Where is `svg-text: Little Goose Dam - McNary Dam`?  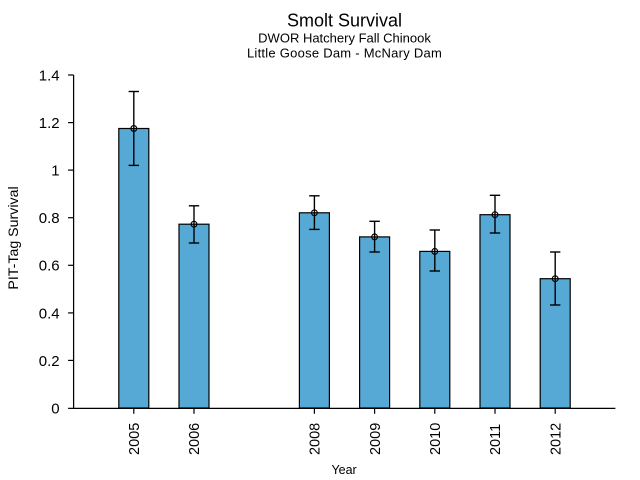
svg-text: Little Goose Dam - McNary Dam is located at coordinates (344, 53).